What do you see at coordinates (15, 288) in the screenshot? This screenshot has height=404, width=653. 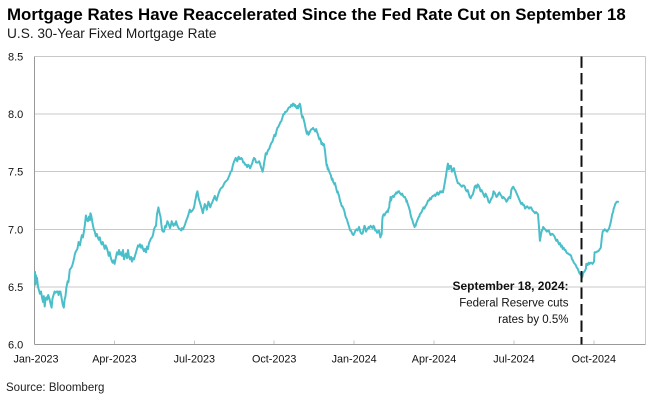 I see `svg-text: 6.5` at bounding box center [15, 288].